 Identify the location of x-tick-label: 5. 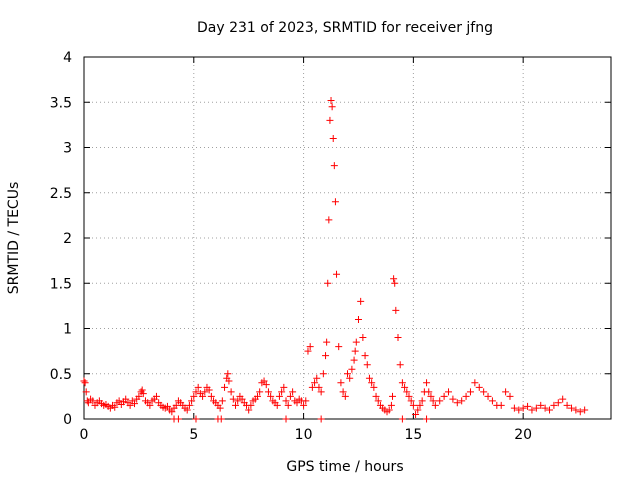
(193, 435).